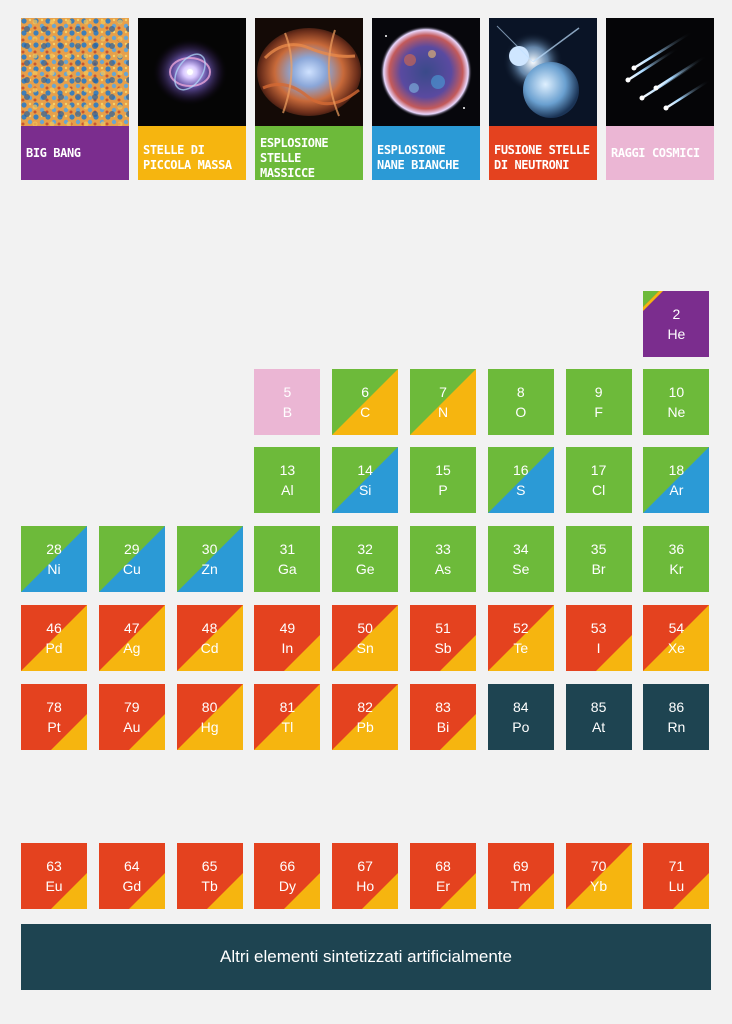 This screenshot has width=732, height=1024. What do you see at coordinates (365, 392) in the screenshot?
I see `atomic-number: 6` at bounding box center [365, 392].